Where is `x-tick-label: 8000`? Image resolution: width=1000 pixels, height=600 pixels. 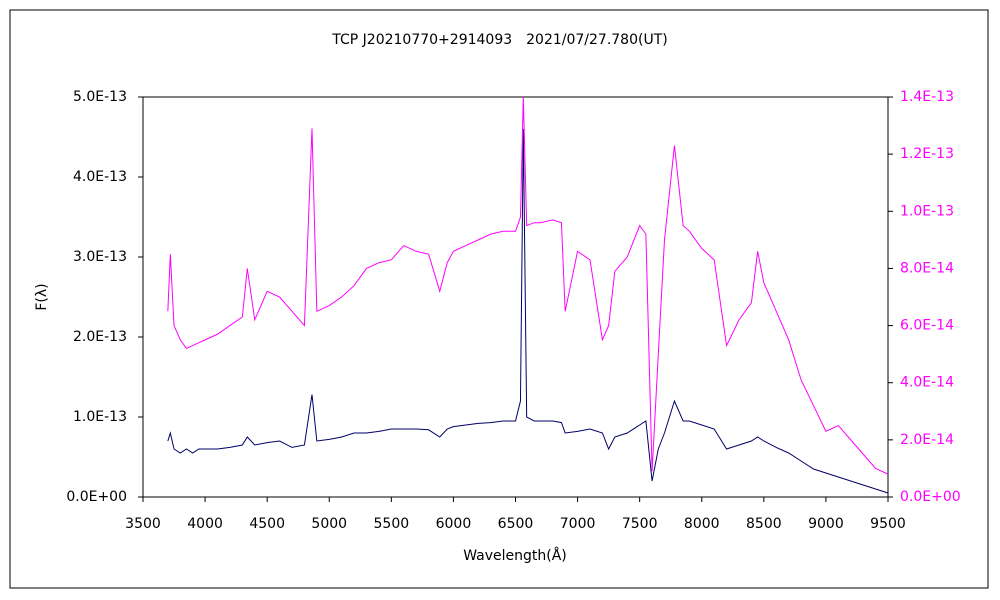 x-tick-label: 8000 is located at coordinates (702, 524).